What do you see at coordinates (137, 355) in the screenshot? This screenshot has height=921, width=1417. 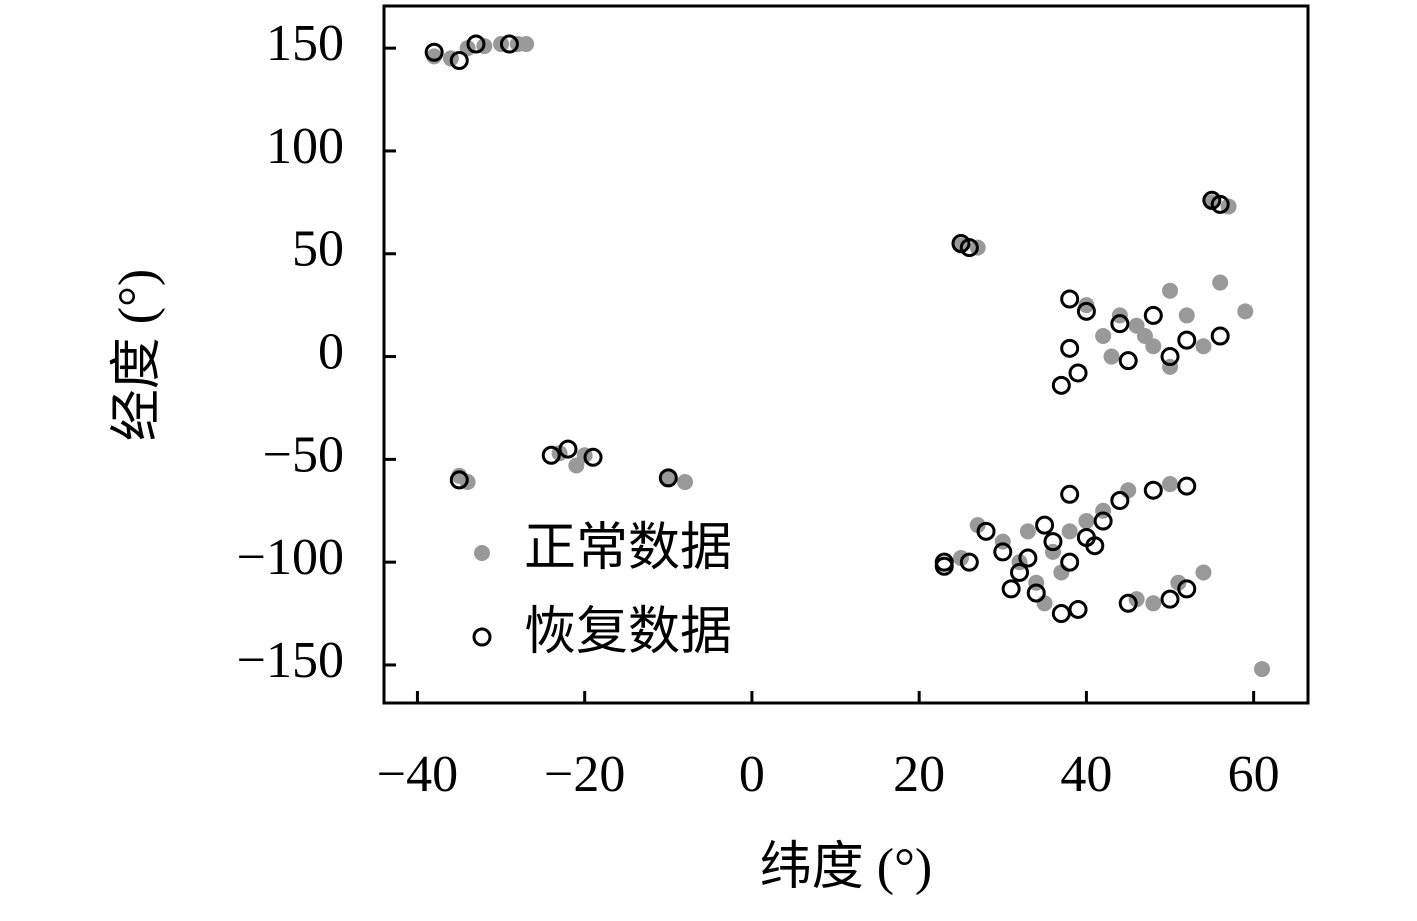 I see `y-axis-label: 经度 (°)` at bounding box center [137, 355].